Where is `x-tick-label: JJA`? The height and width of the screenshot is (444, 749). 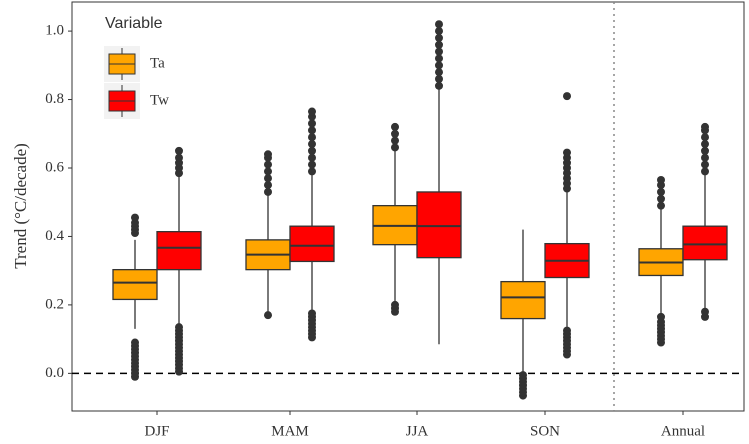 x-tick-label: JJA is located at coordinates (417, 431).